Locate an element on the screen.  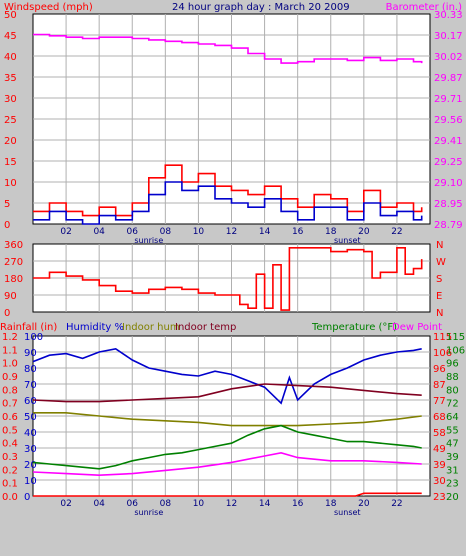
rainfall-tick-label: 0.2 is located at coordinates (10, 470).